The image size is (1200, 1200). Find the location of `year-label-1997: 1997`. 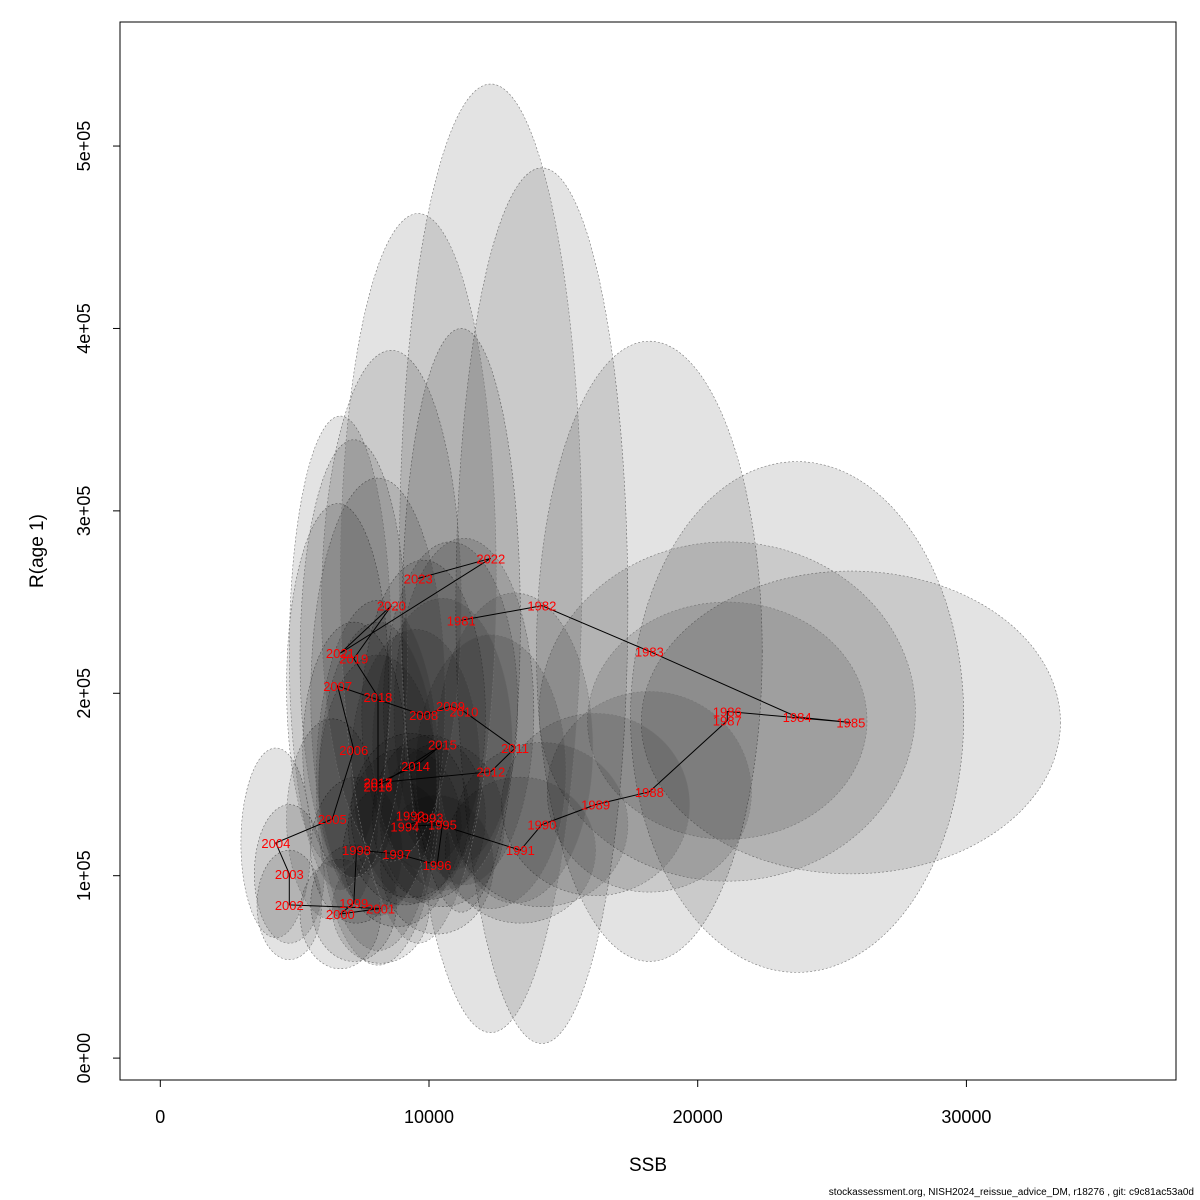

year-label-1997: 1997 is located at coordinates (396, 854).